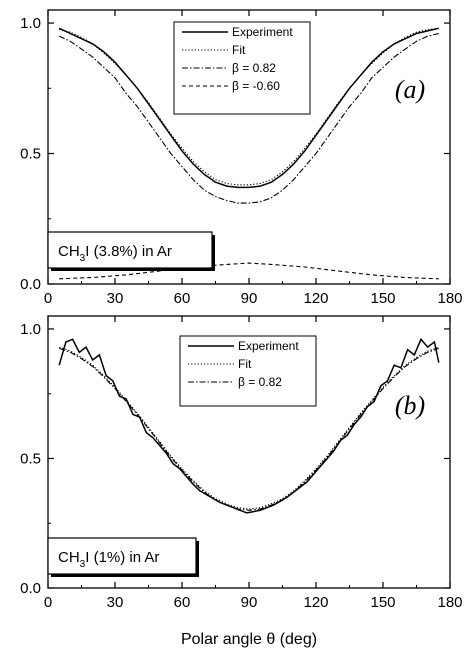 Image resolution: width=464 pixels, height=656 pixels. Describe the element at coordinates (410, 89) in the screenshot. I see `panel-letter: (a)` at that location.